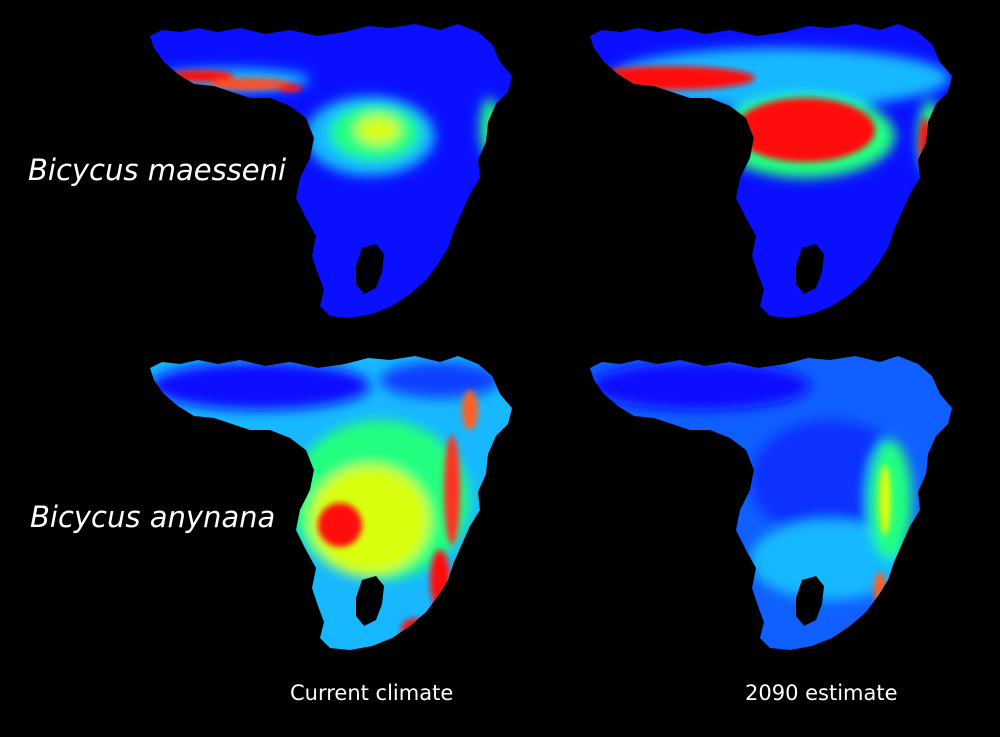  Describe the element at coordinates (153, 517) in the screenshot. I see `species-label-anynana: Bicycus anynana` at that location.